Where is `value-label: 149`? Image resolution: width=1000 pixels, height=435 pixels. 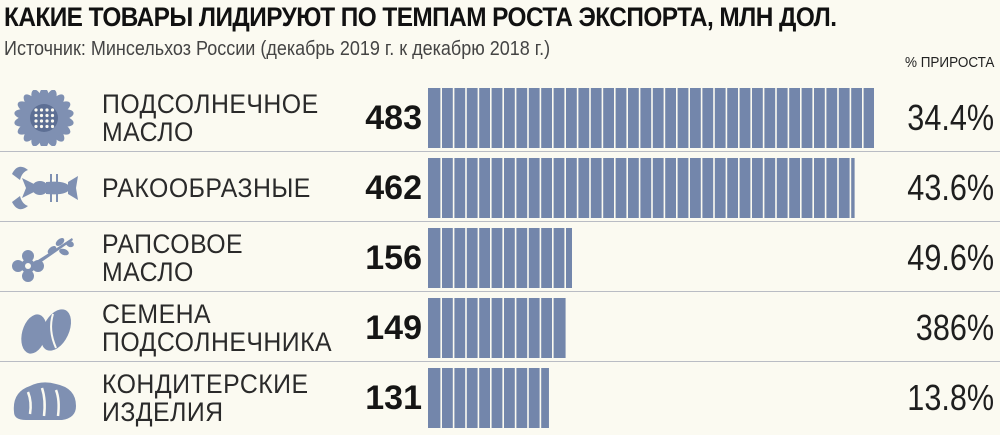 value-label: 149 is located at coordinates (393, 327).